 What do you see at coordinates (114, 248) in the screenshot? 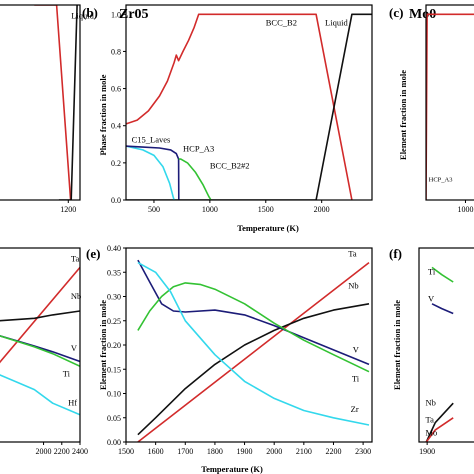
I see `panel-e-ytick-label: 0.40` at bounding box center [114, 248].